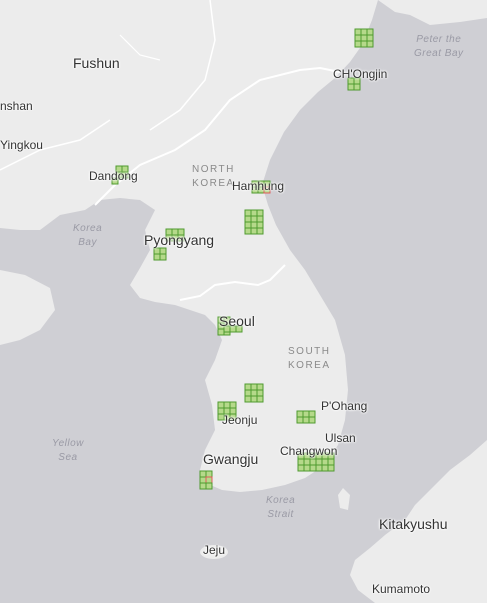 This screenshot has height=603, width=487. I want to click on water-label-line: Korea, so click(88, 228).